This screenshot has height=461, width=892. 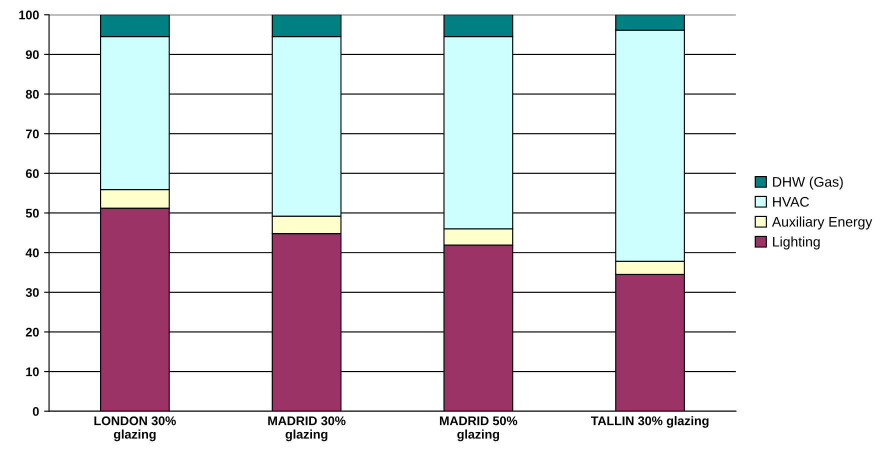 I want to click on legend-label: Auxiliary Energy, so click(x=822, y=223).